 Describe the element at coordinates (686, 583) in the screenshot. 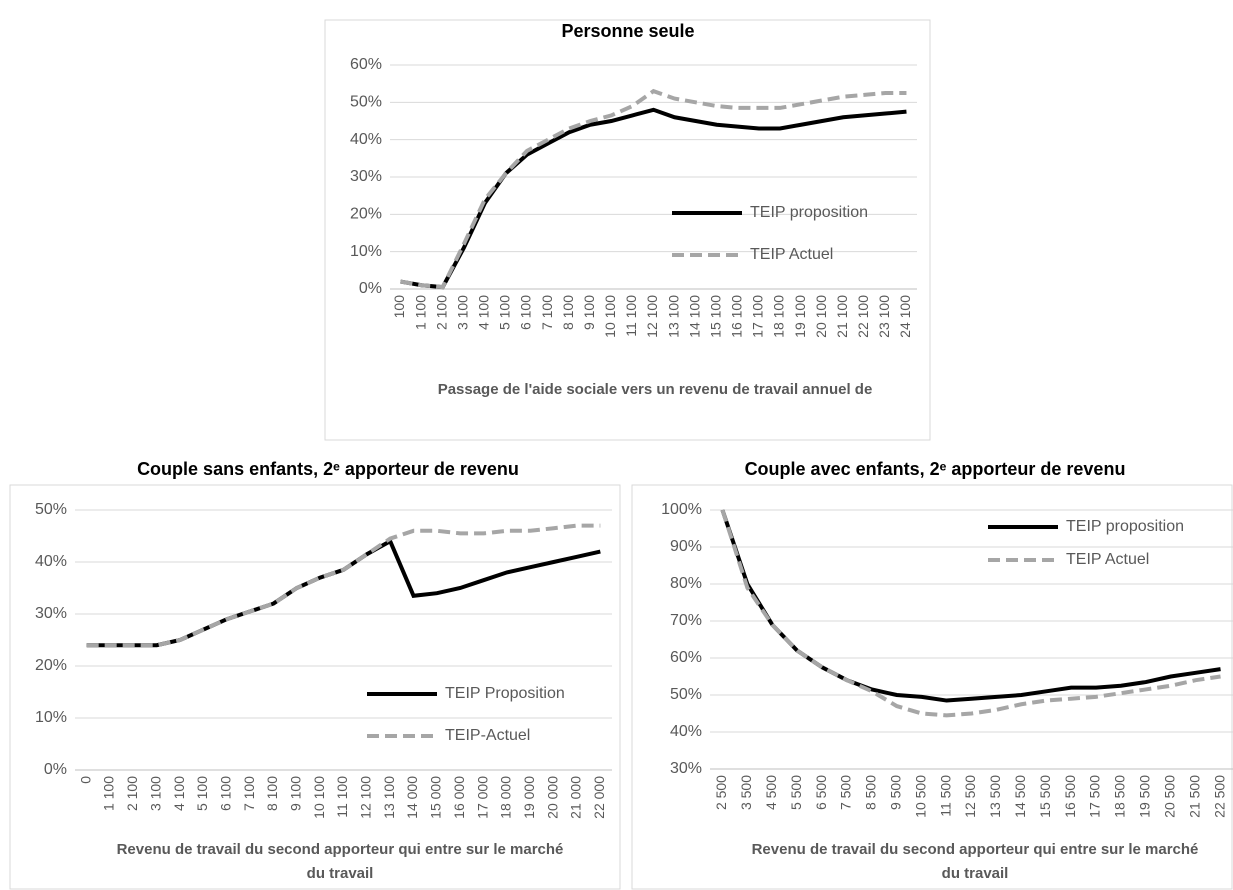

I see `y-tick-label: 80%` at that location.